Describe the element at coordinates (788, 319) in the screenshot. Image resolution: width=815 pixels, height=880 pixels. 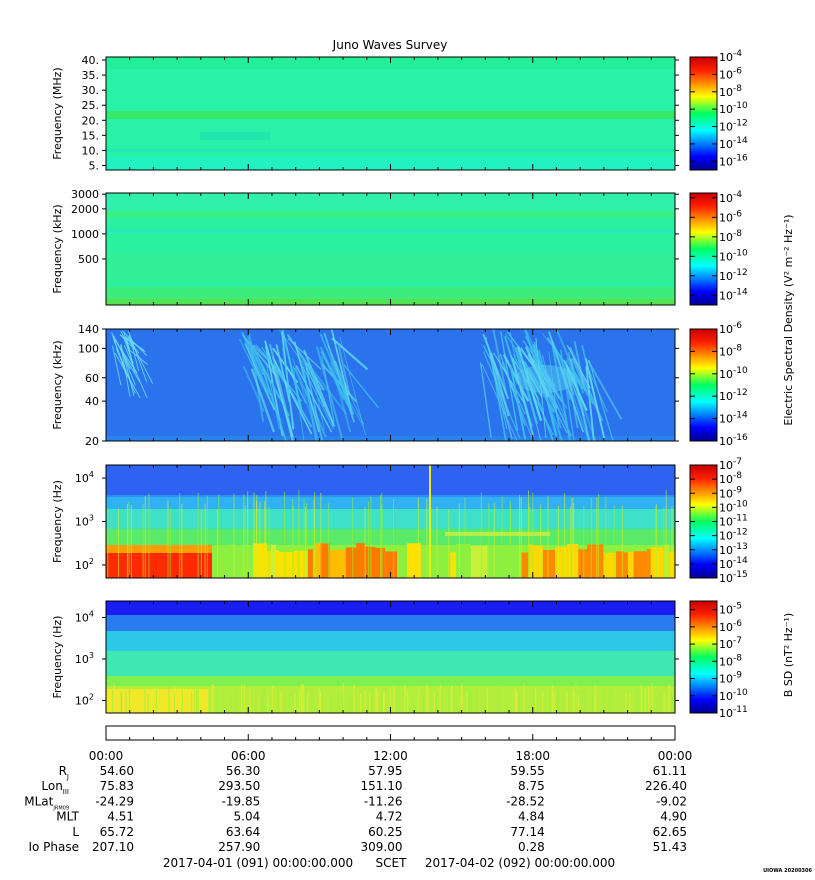
I see `electric-colorbar-label: Electric Spectral Density (V² m⁻² Hz⁻¹)` at that location.